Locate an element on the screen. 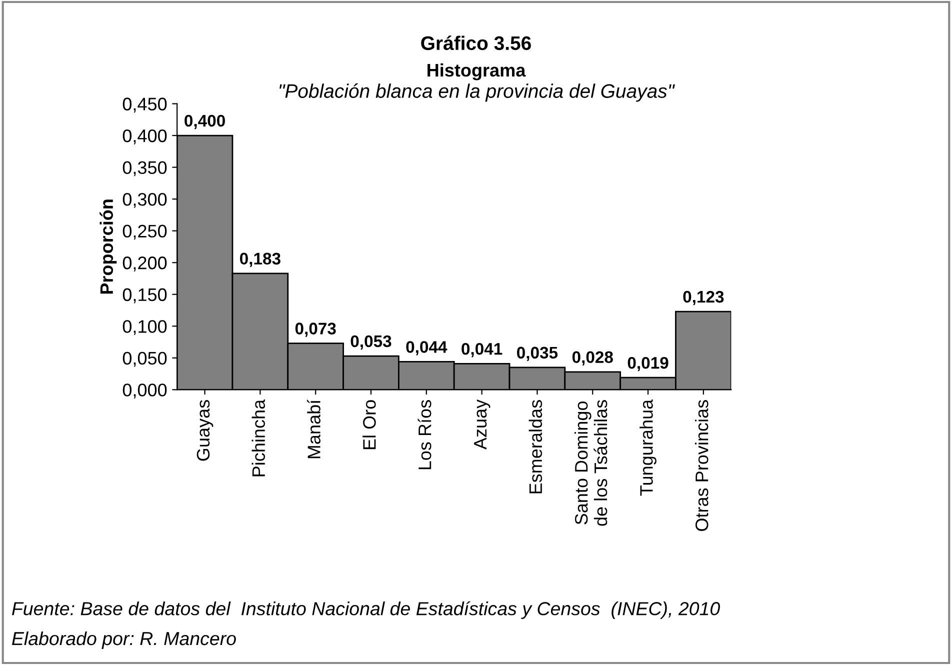  x-tick-label: Otras Provincias is located at coordinates (701, 465).